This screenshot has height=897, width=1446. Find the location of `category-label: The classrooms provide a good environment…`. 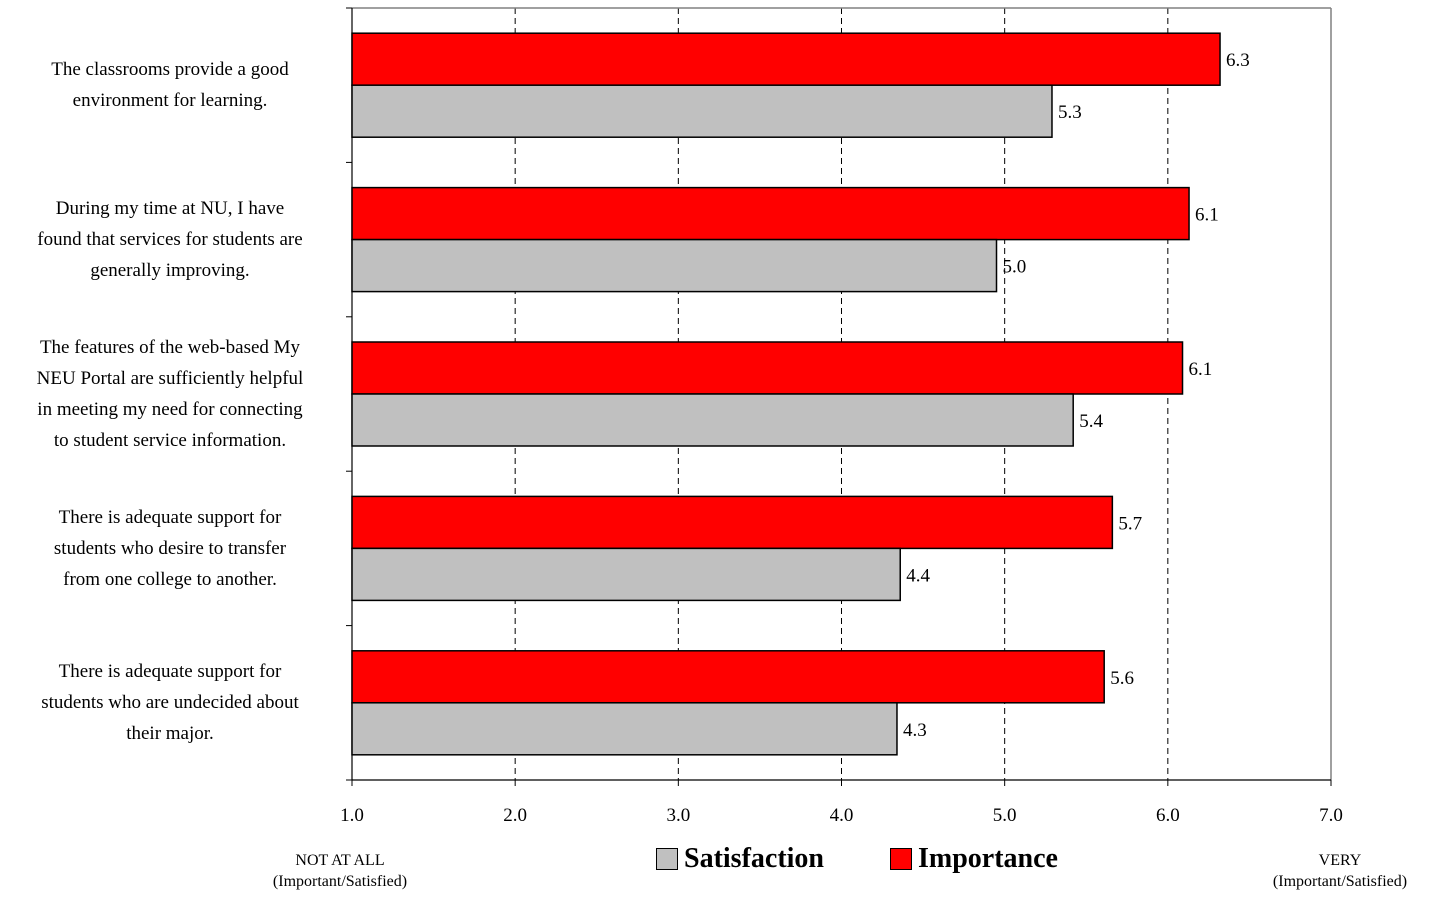

category-label: The classrooms provide a good environment… is located at coordinates (170, 85).